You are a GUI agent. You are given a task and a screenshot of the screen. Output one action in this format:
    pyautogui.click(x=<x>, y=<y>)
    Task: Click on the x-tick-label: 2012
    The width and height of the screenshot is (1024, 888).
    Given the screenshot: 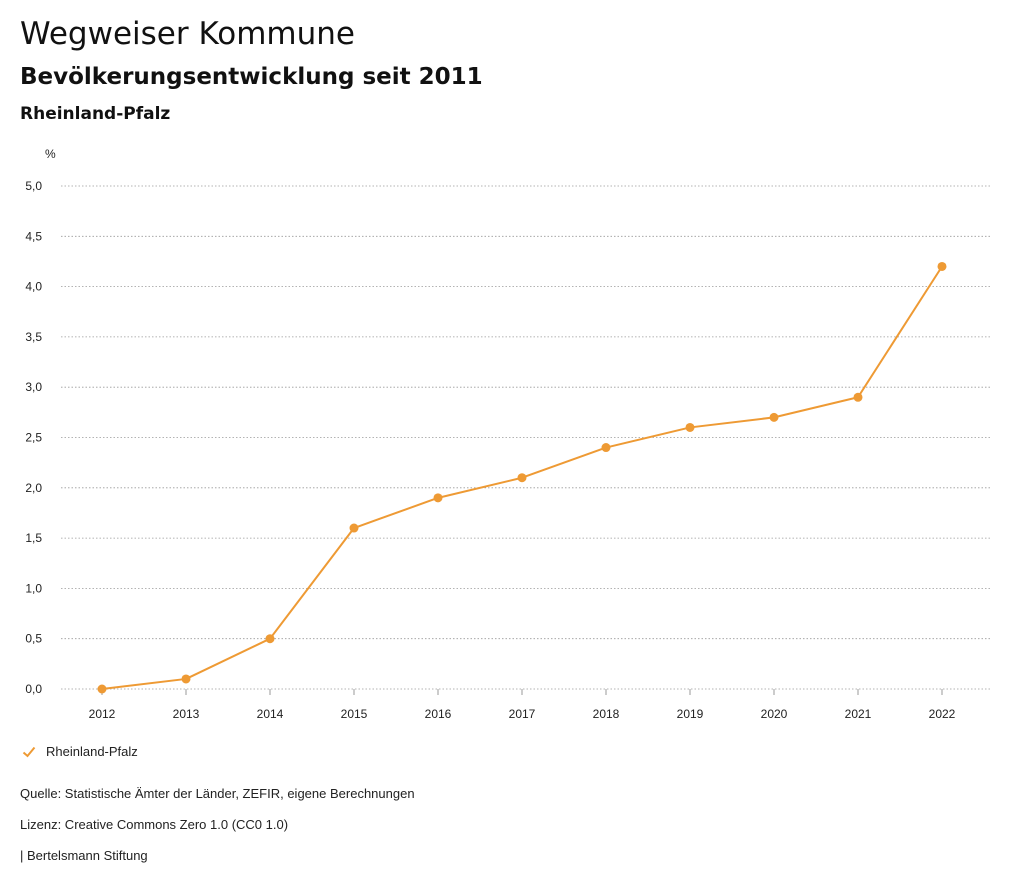 What is the action you would take?
    pyautogui.click(x=102, y=714)
    